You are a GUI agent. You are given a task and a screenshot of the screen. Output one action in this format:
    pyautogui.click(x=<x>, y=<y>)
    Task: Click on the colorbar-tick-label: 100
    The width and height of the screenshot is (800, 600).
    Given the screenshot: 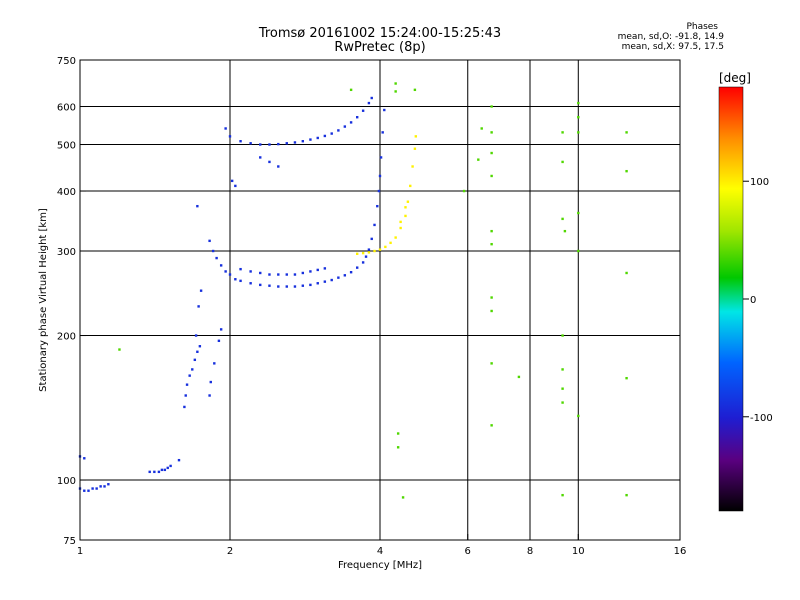 What is the action you would take?
    pyautogui.click(x=759, y=182)
    